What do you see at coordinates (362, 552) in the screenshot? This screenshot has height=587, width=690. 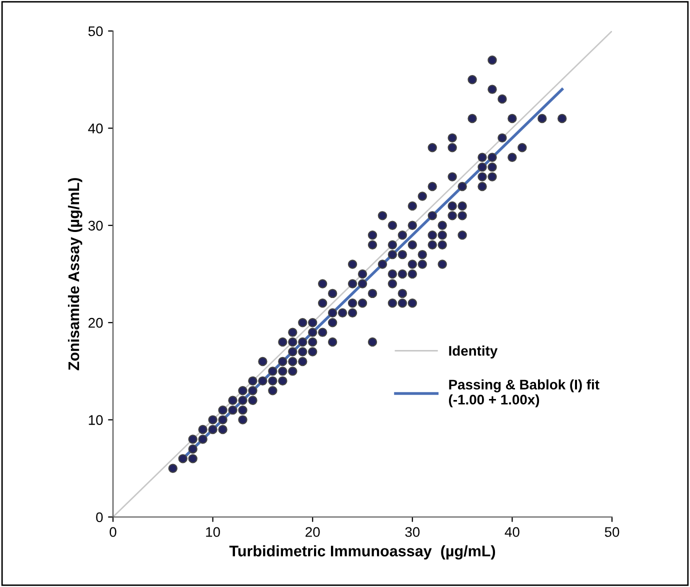 I see `x-axis-title: Turbidimetric Immunoassay (µg/mL)` at bounding box center [362, 552].